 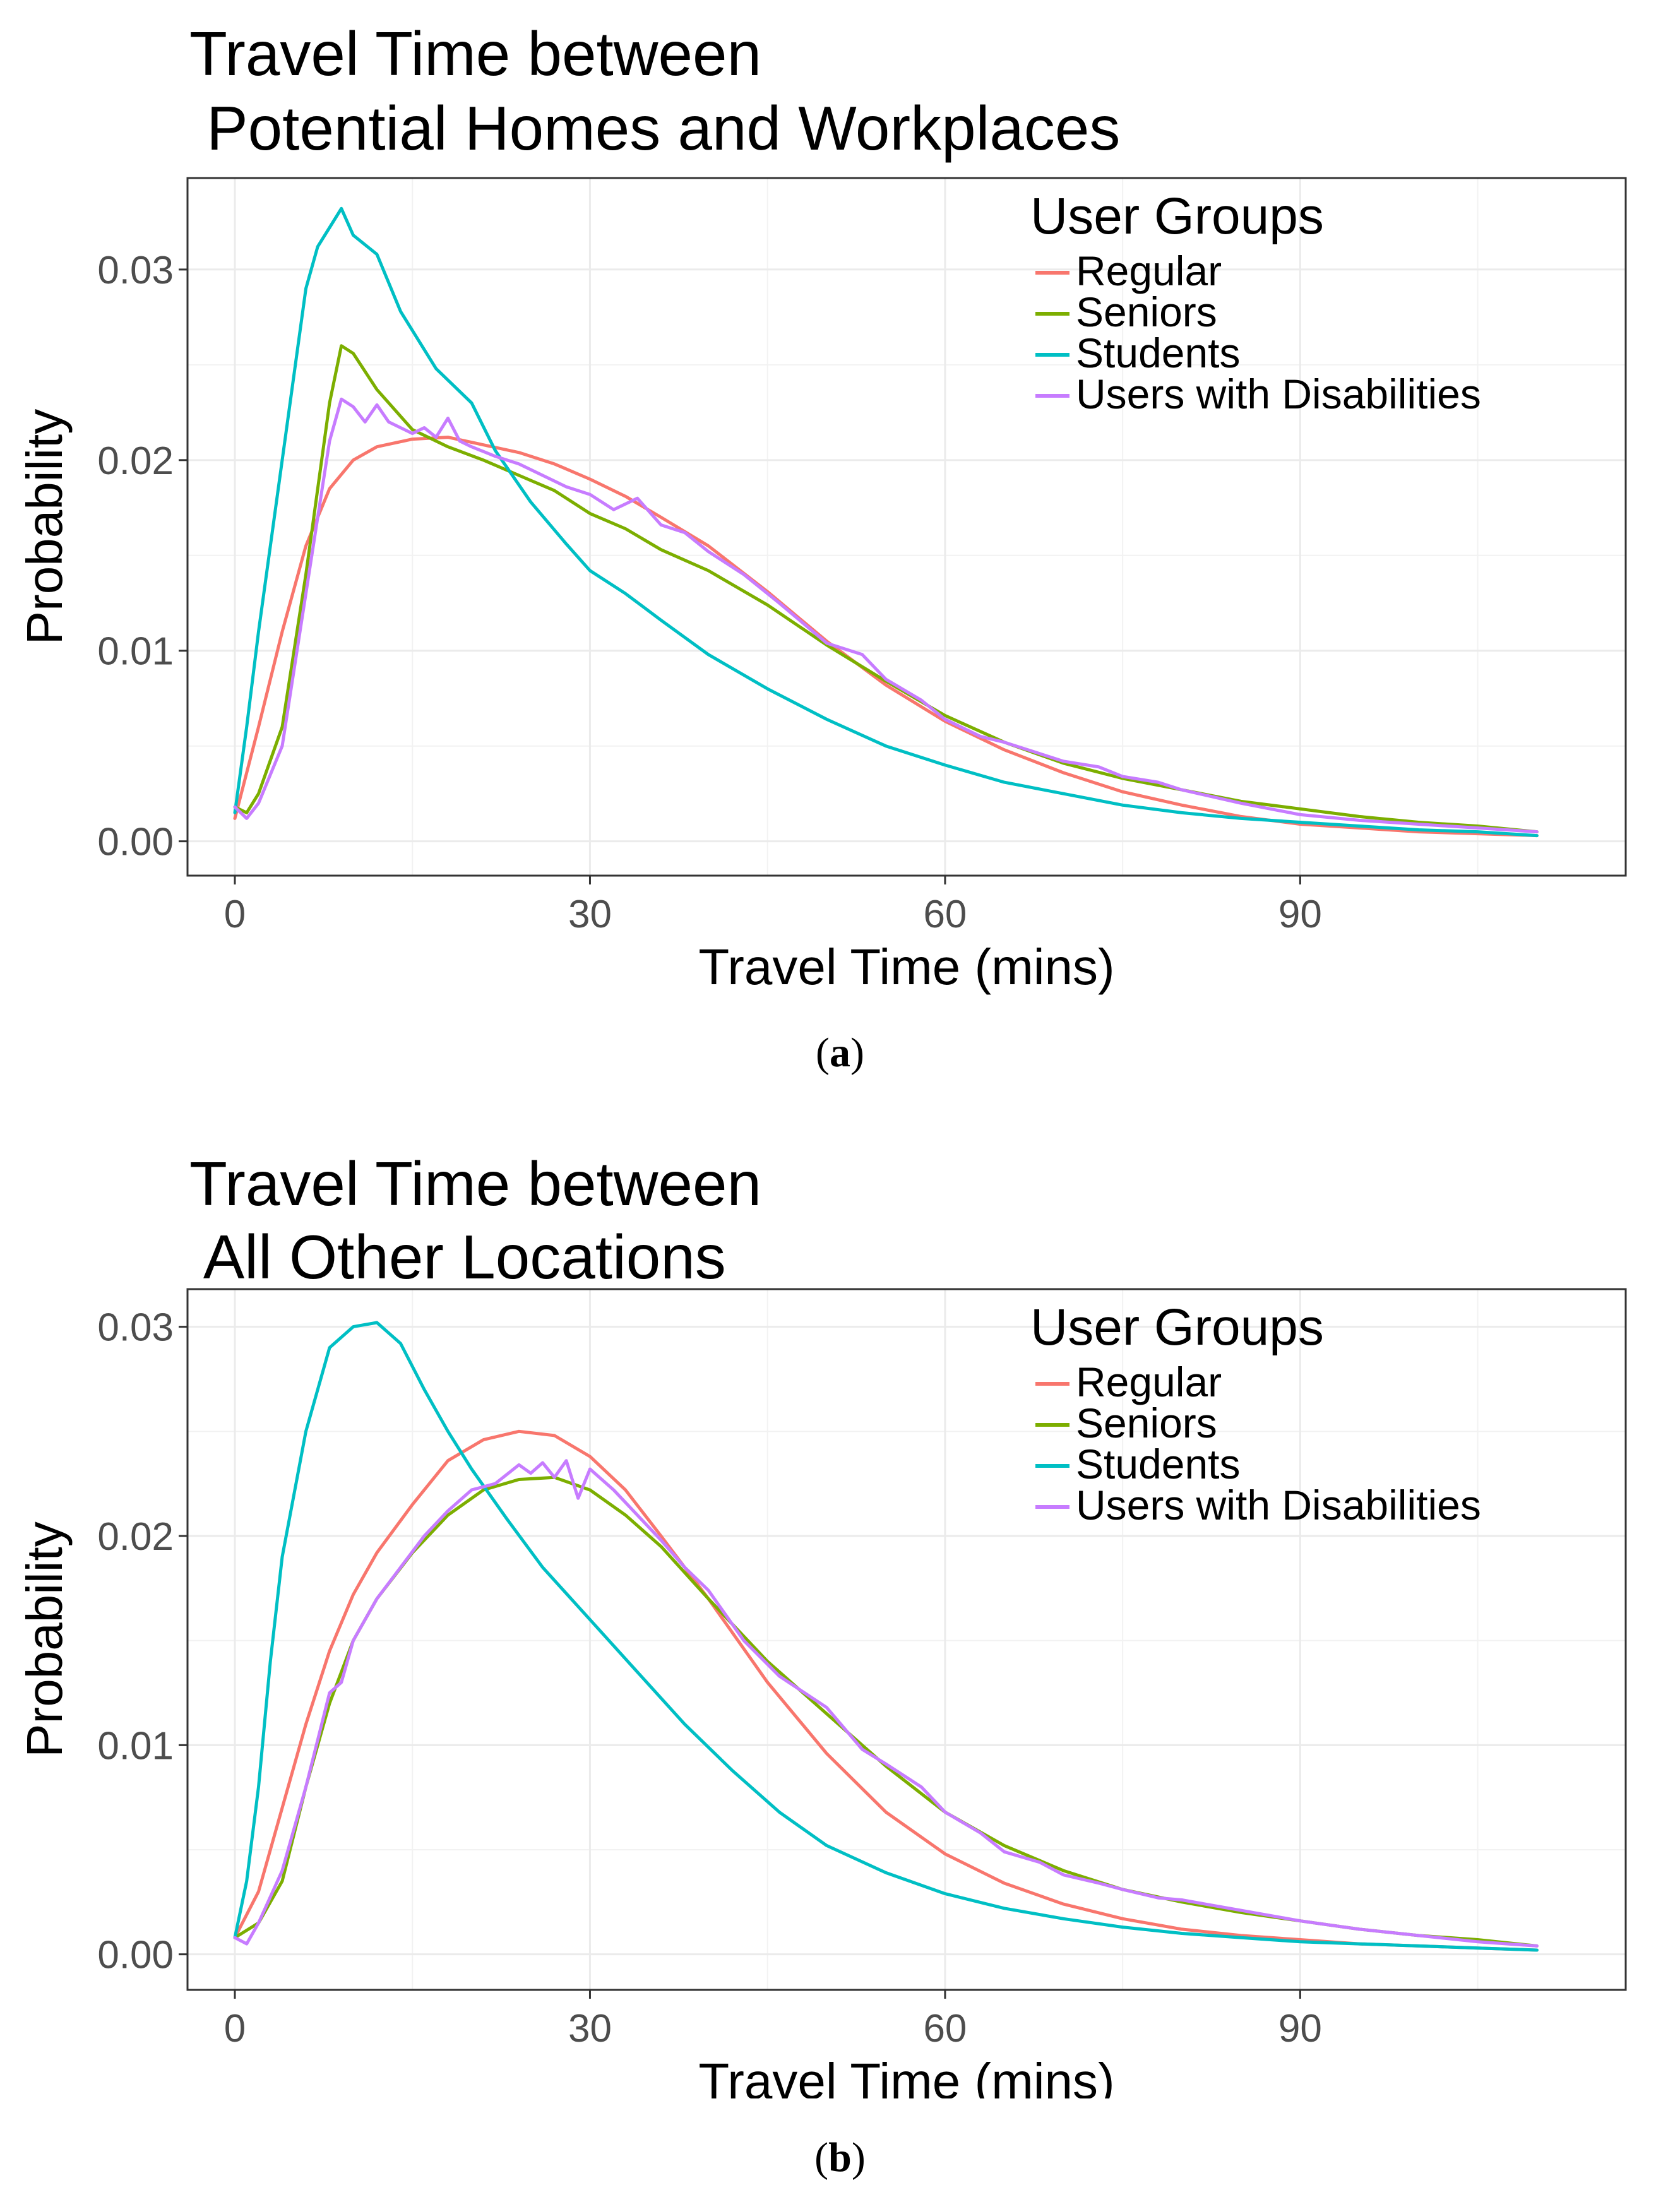 I want to click on caption-a-close: ), so click(x=857, y=1053).